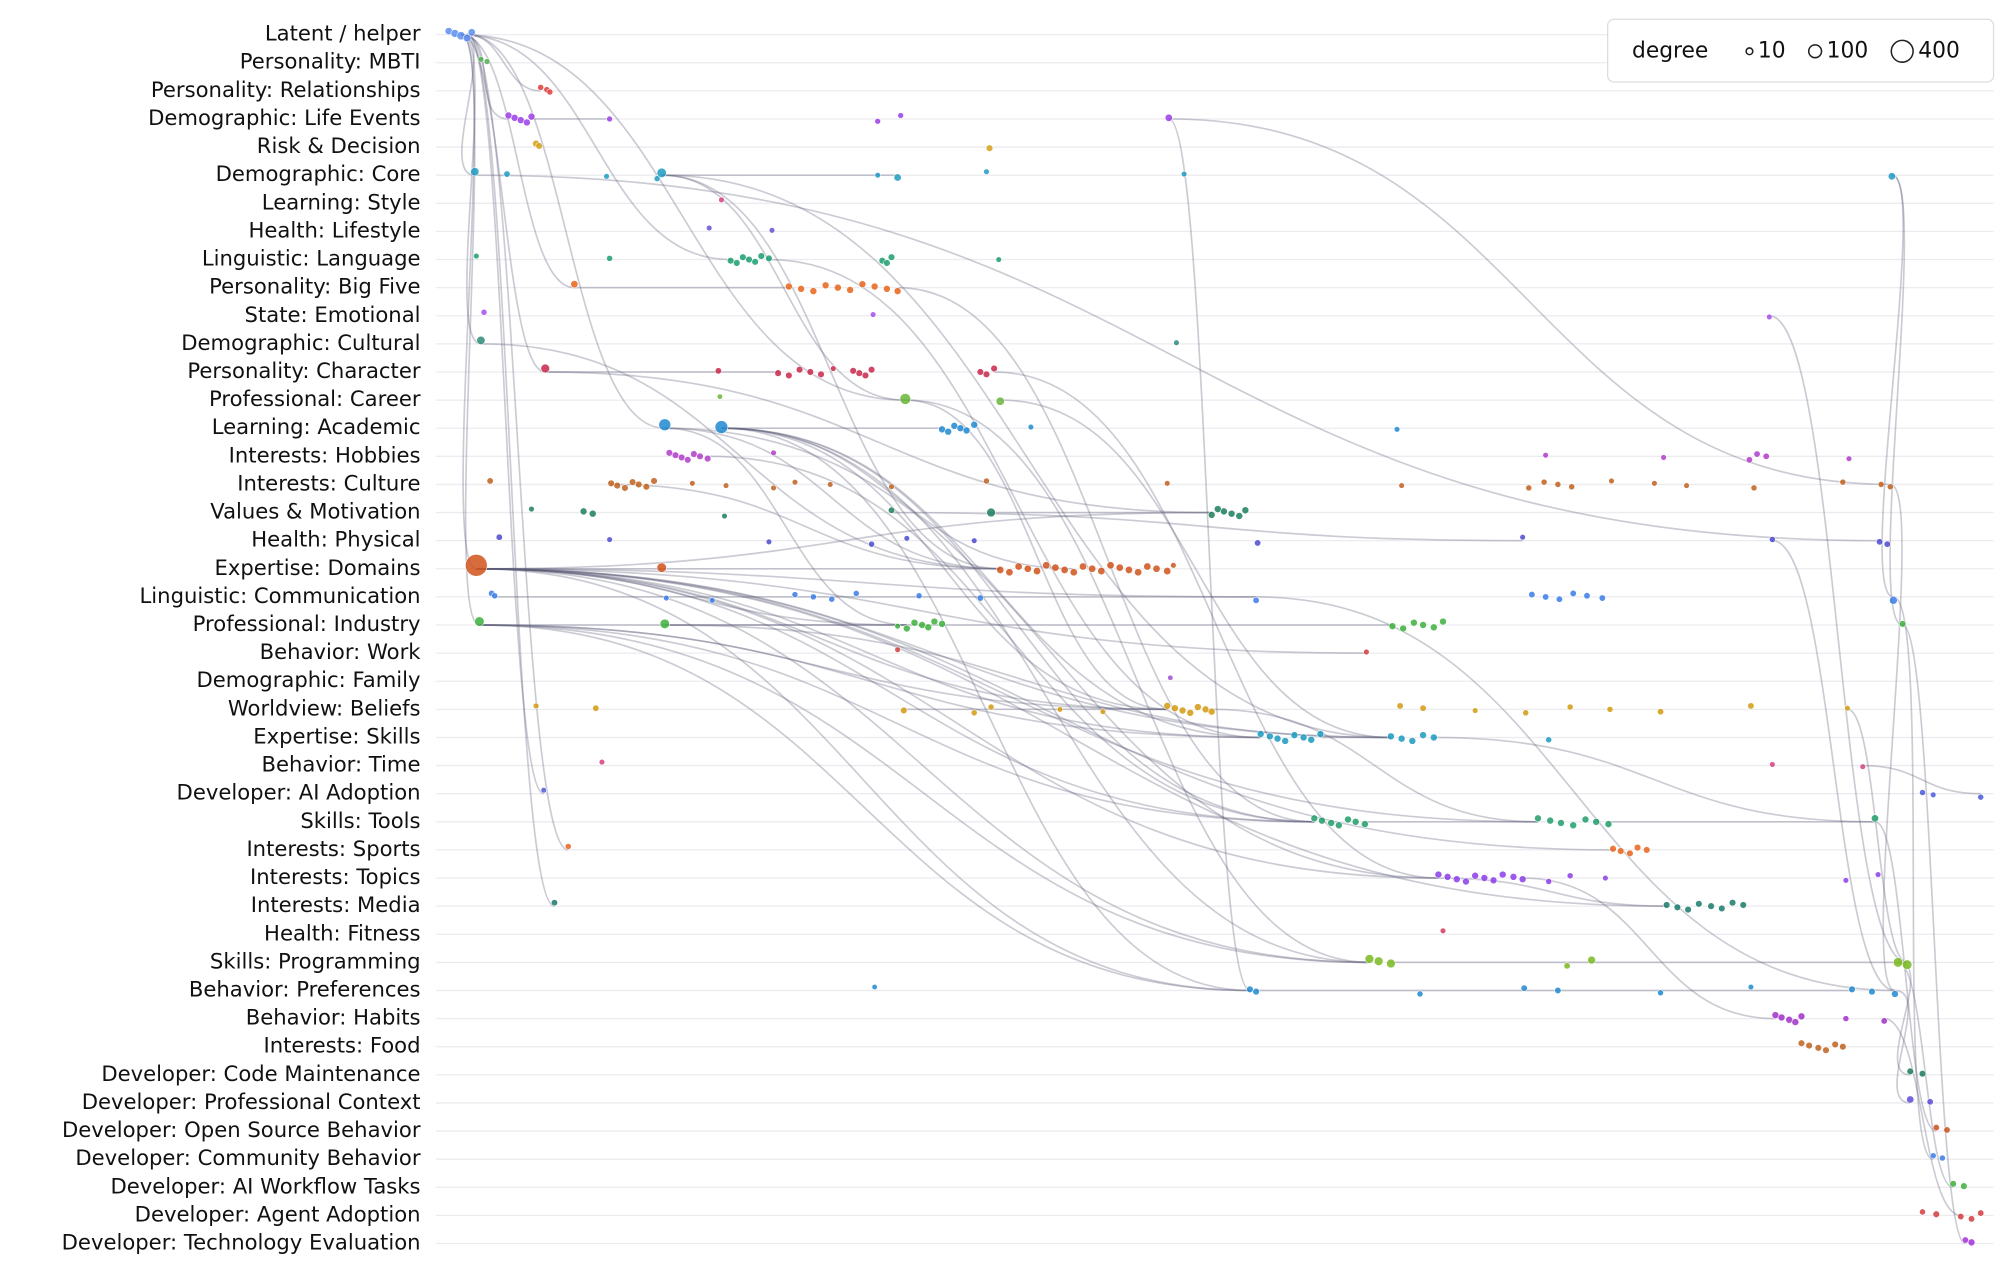 This screenshot has height=1273, width=2000. I want to click on row-label: Developer: Open Source Behavior, so click(241, 1129).